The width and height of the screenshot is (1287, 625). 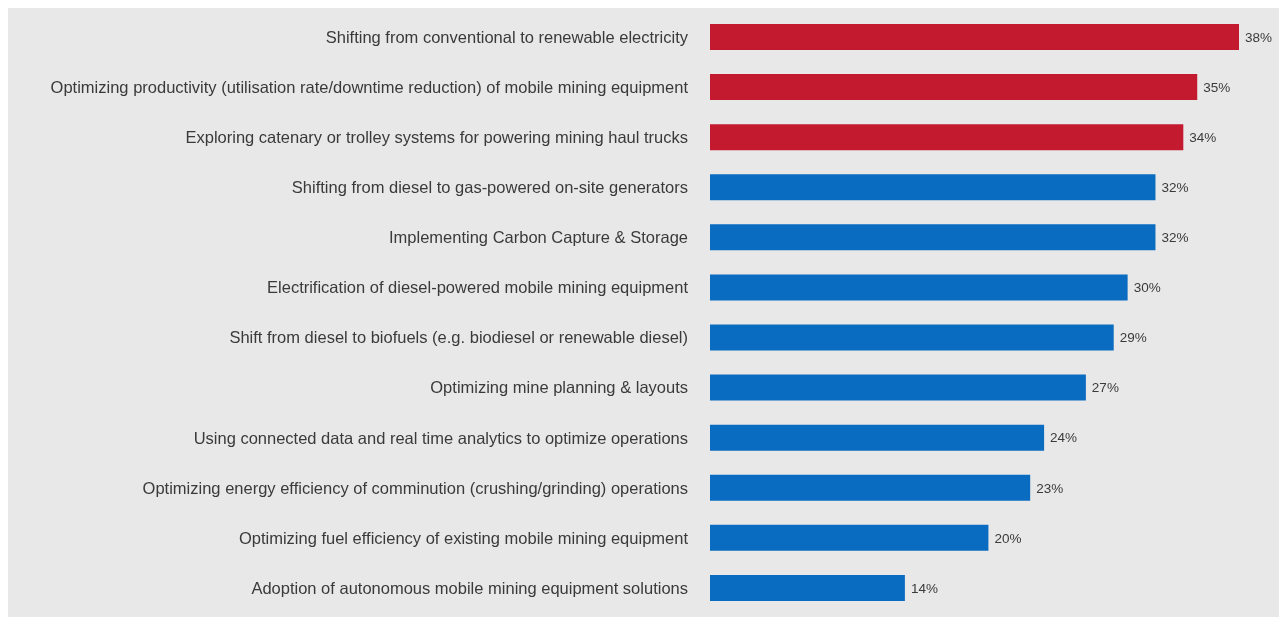 I want to click on y-tick-label: Shifting from diesel to gas-powered on-site generators, so click(x=489, y=187).